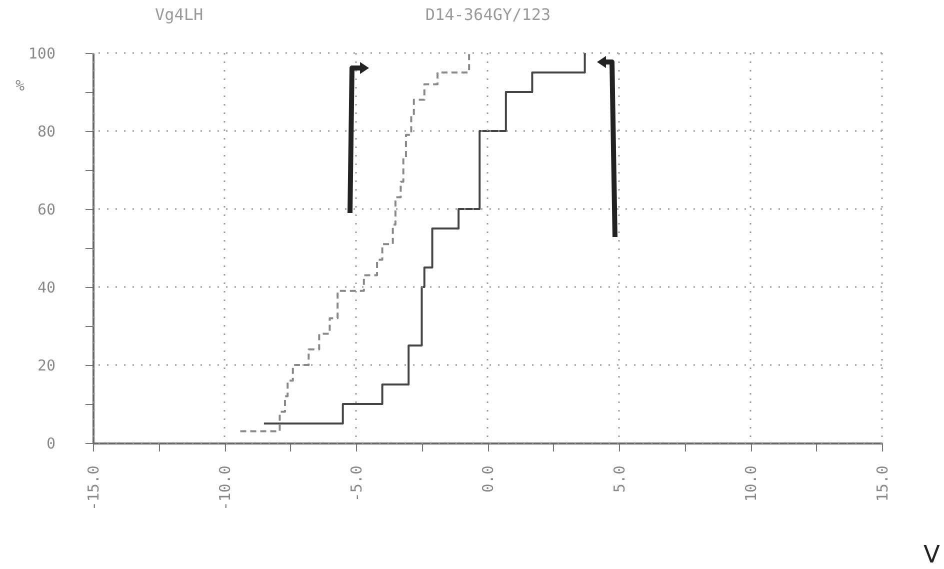 This screenshot has width=944, height=569. What do you see at coordinates (619, 479) in the screenshot?
I see `x-tick-label: 5.0` at bounding box center [619, 479].